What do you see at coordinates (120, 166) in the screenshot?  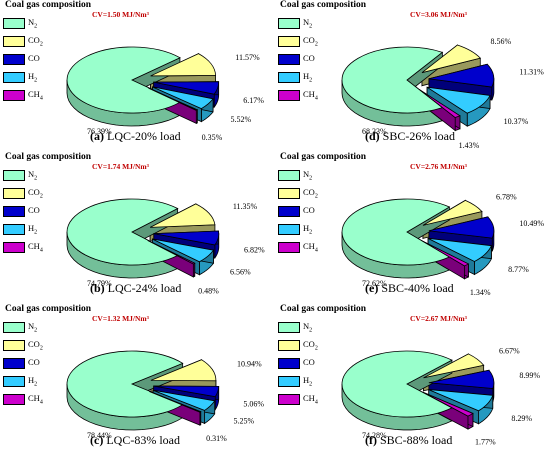 I see `cv-label: CV=1.74 MJ/Nm³` at bounding box center [120, 166].